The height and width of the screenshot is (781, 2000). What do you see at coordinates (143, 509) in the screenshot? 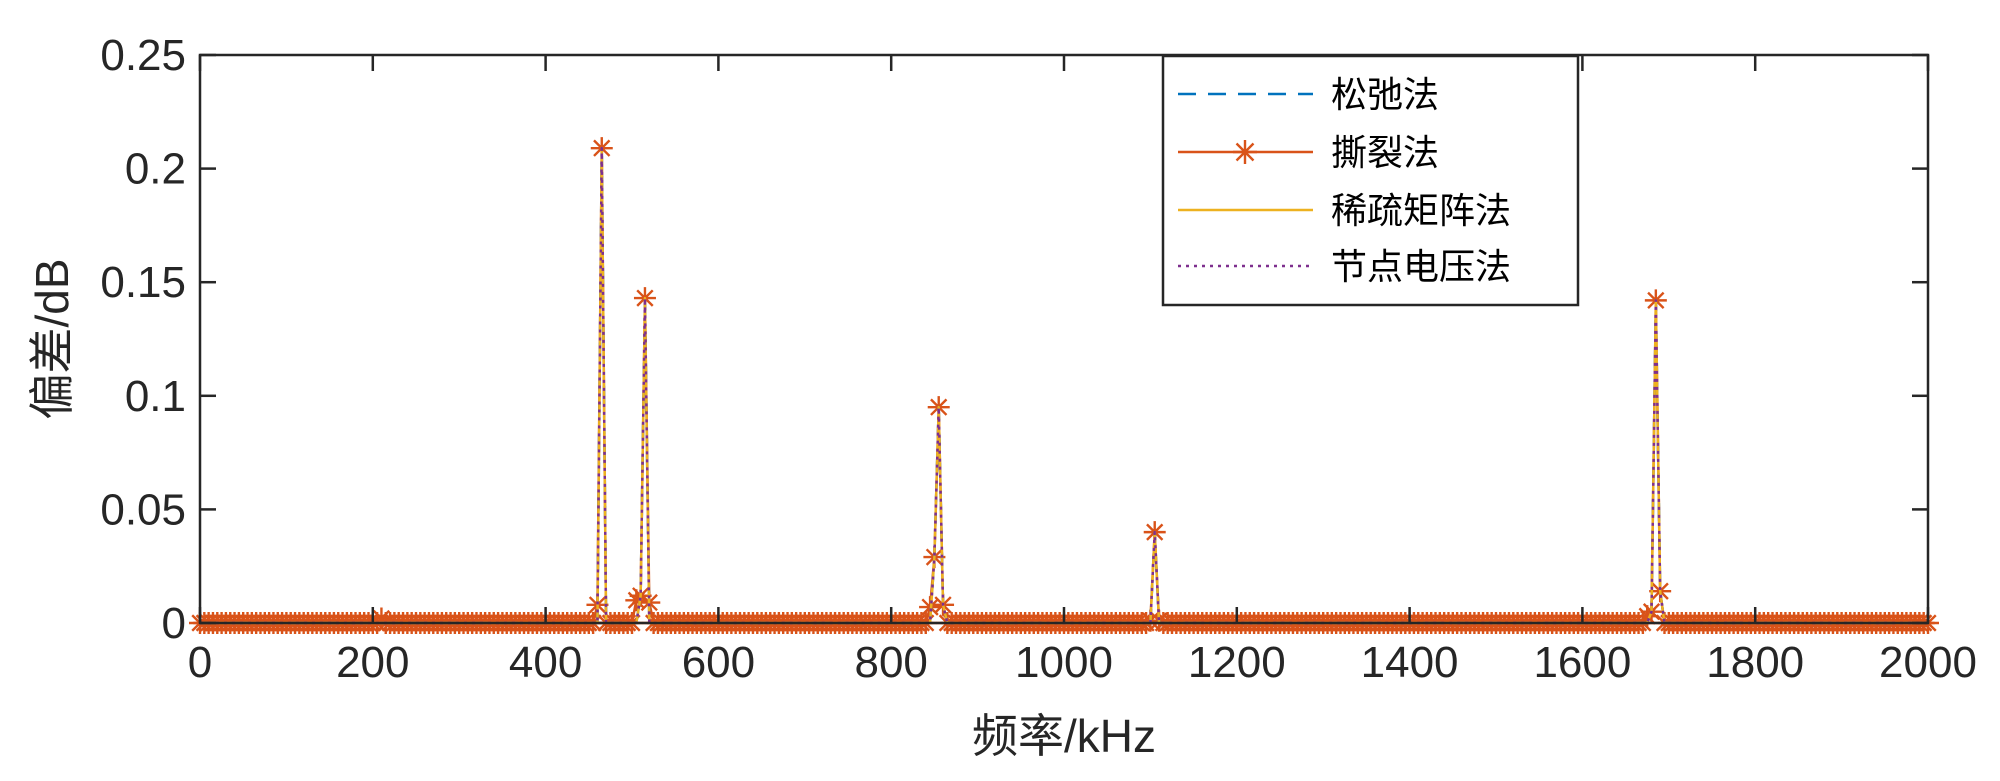
I see `y-tick-label: 0.05` at bounding box center [143, 509].